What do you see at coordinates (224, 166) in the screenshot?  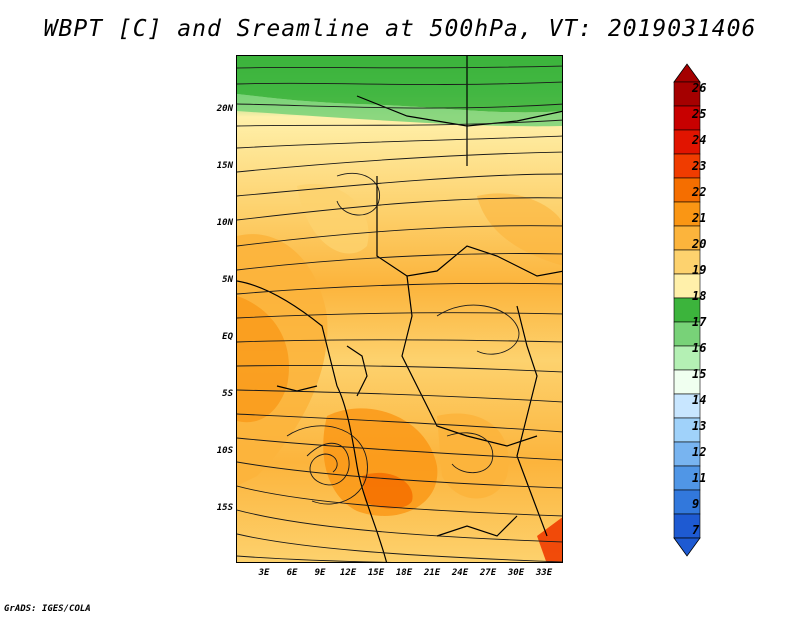 I see `lat-label-15n: 15N` at bounding box center [224, 166].